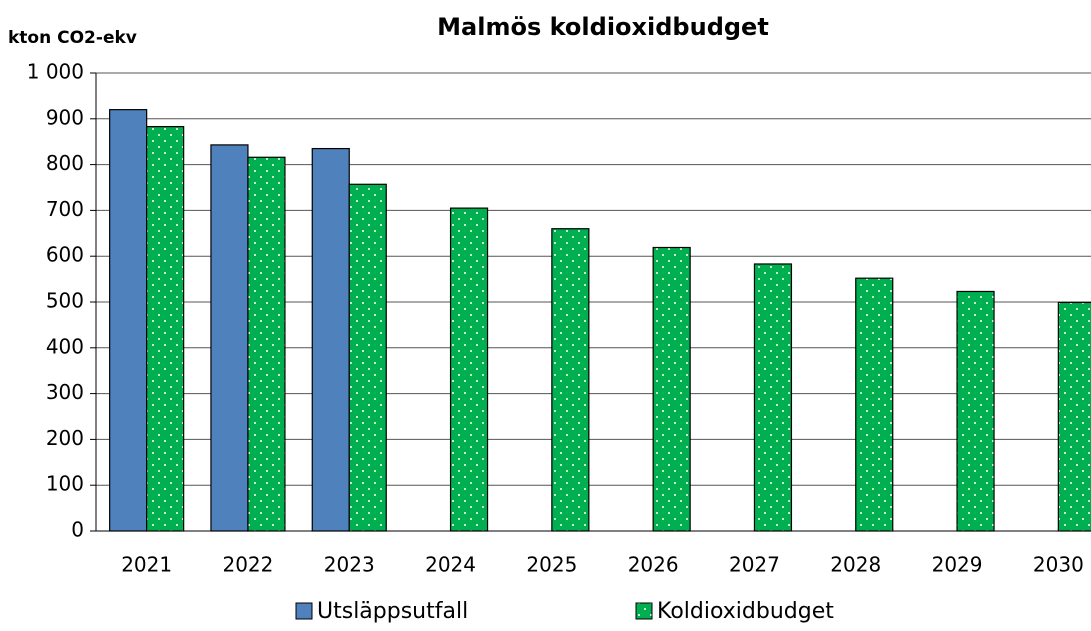  I want to click on y-tick-label: 600, so click(65, 255).